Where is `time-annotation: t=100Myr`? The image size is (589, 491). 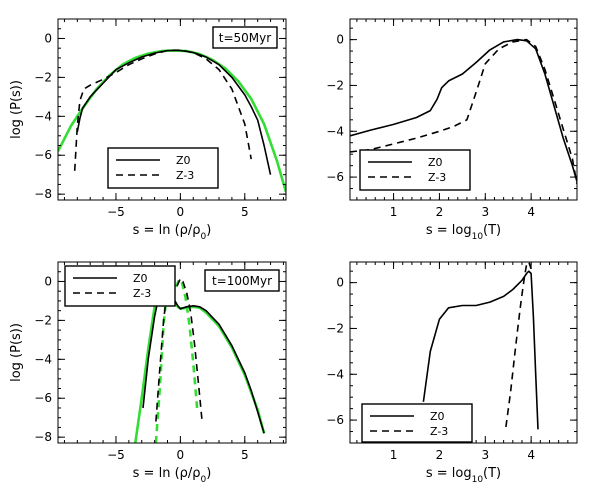
time-annotation: t=100Myr is located at coordinates (242, 281).